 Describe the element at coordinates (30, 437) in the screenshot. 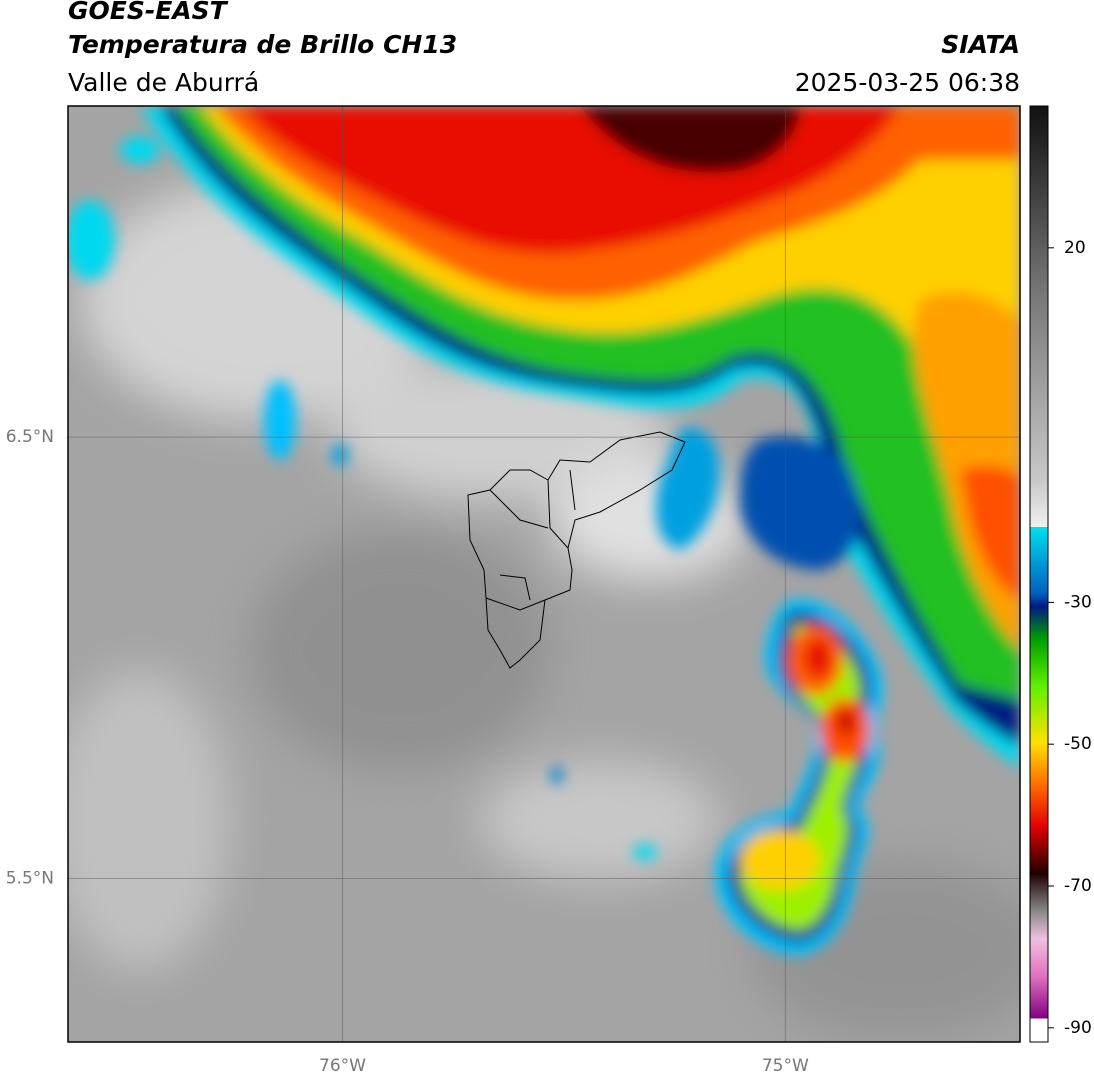

I see `y-tick-label: 6.5°N` at that location.